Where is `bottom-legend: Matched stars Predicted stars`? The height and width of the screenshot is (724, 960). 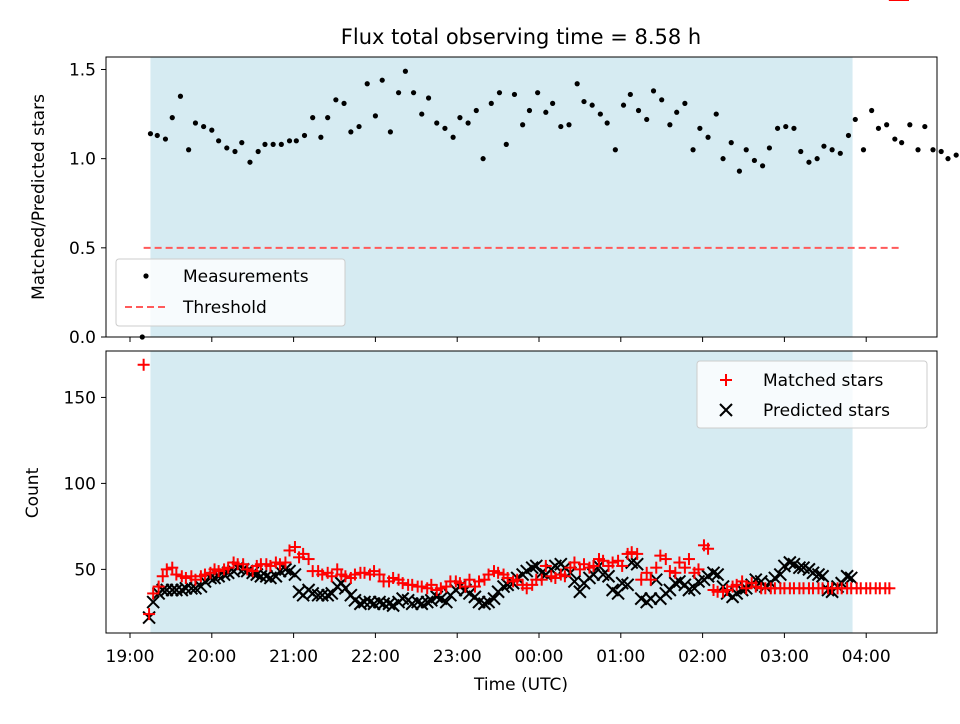 bottom-legend: Matched stars Predicted stars is located at coordinates (812, 394).